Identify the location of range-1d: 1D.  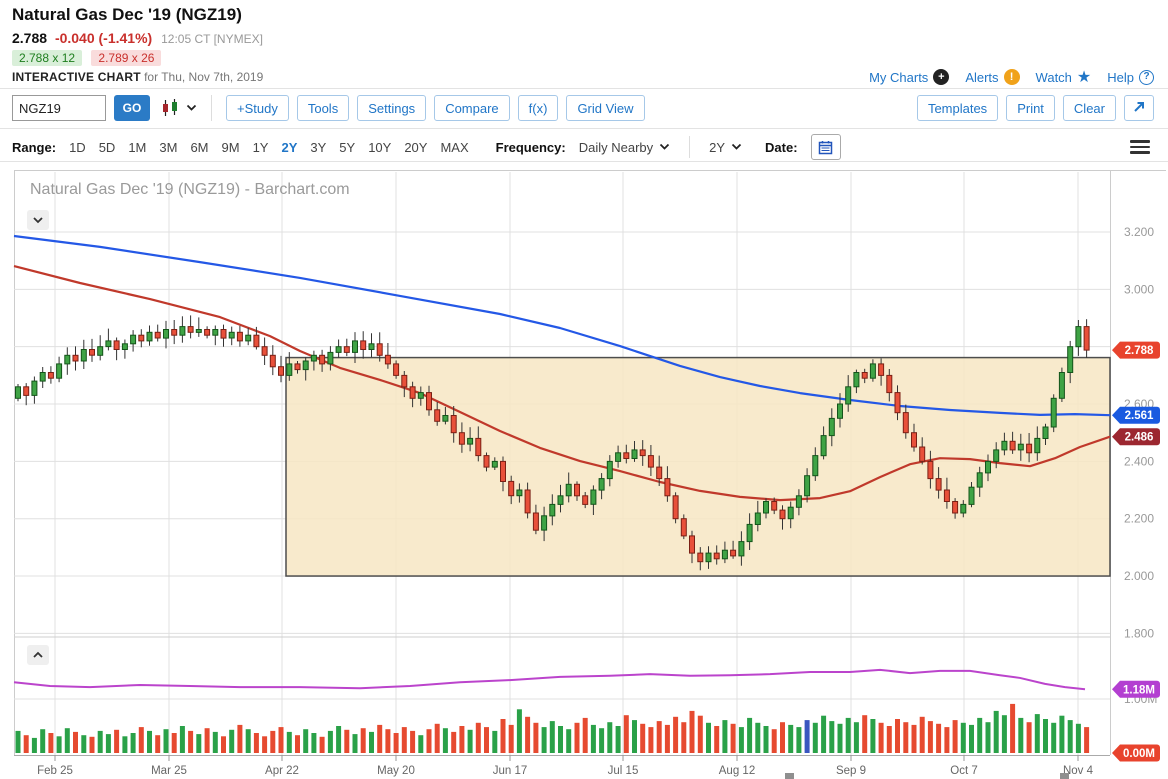
(77, 147).